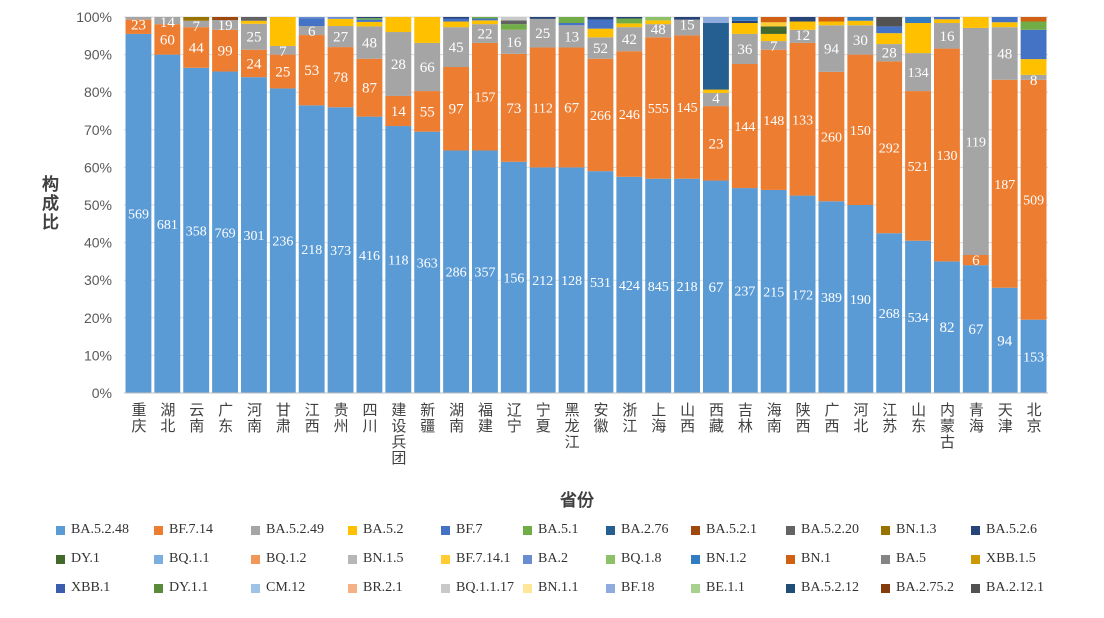 This screenshot has height=618, width=1104. What do you see at coordinates (197, 48) in the screenshot?
I see `data-label: 44` at bounding box center [197, 48].